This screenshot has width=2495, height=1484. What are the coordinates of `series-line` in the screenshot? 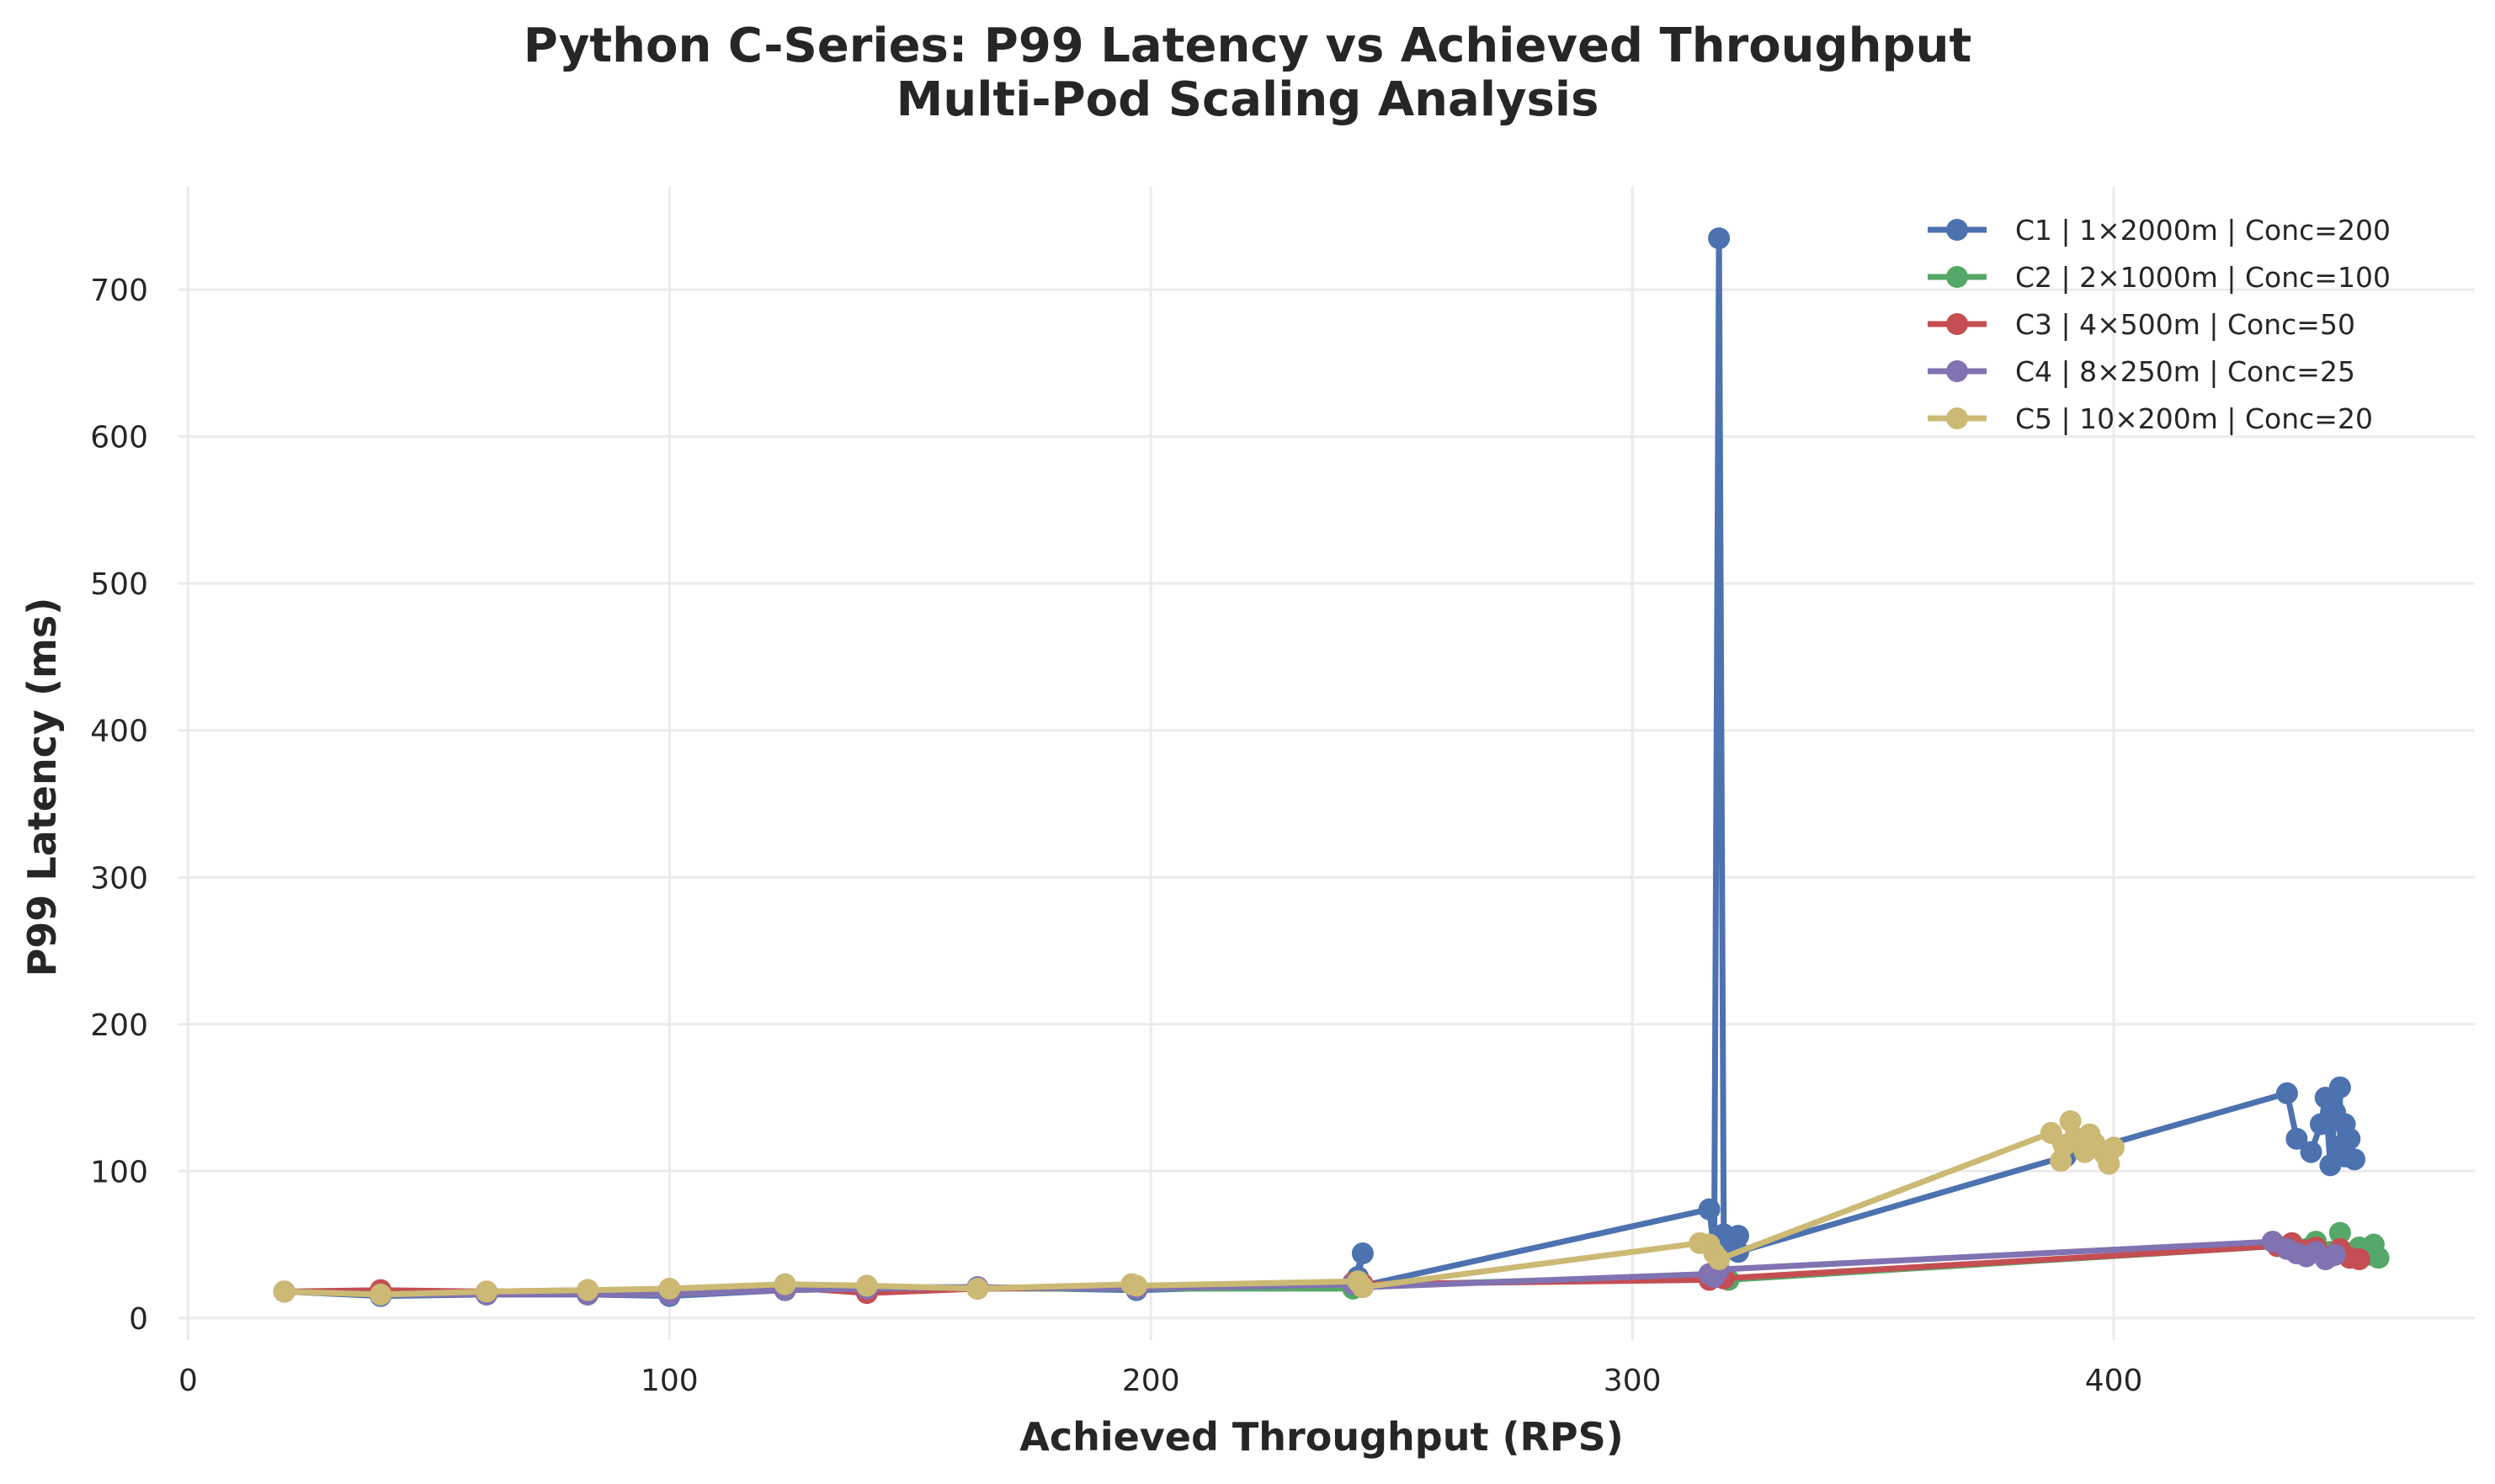 It's located at (1200, 1208).